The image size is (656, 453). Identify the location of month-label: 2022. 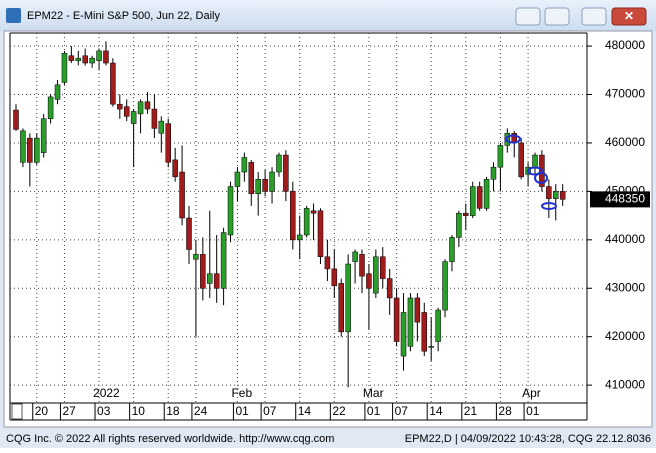
(106, 393).